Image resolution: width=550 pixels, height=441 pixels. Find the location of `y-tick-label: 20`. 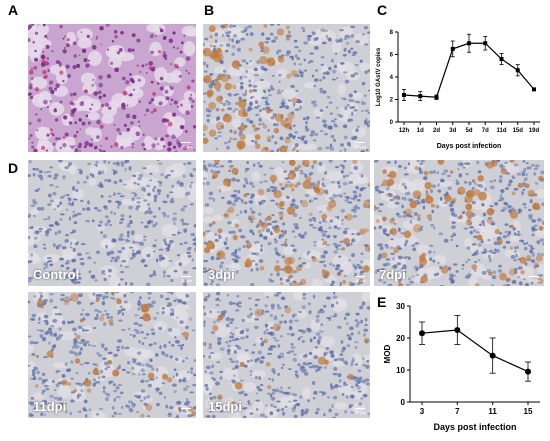

y-tick-label: 20 is located at coordinates (400, 338).